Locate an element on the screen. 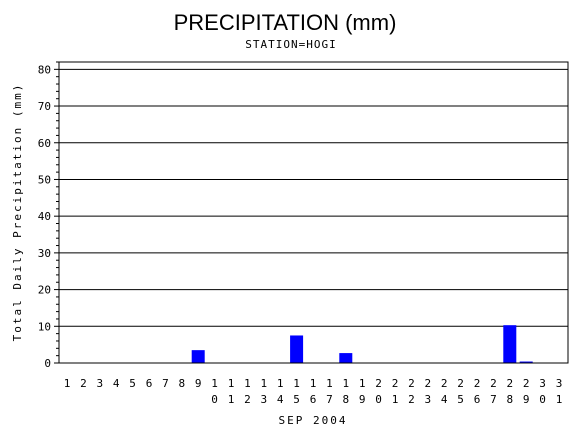  x-tick-label-3: 3 is located at coordinates (99, 383).